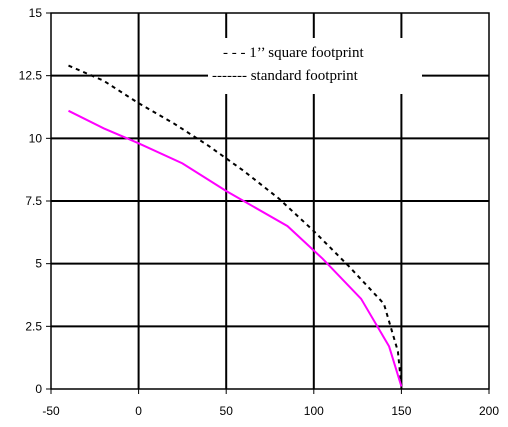  What do you see at coordinates (31, 76) in the screenshot?
I see `y-tick-label: 12.5` at bounding box center [31, 76].